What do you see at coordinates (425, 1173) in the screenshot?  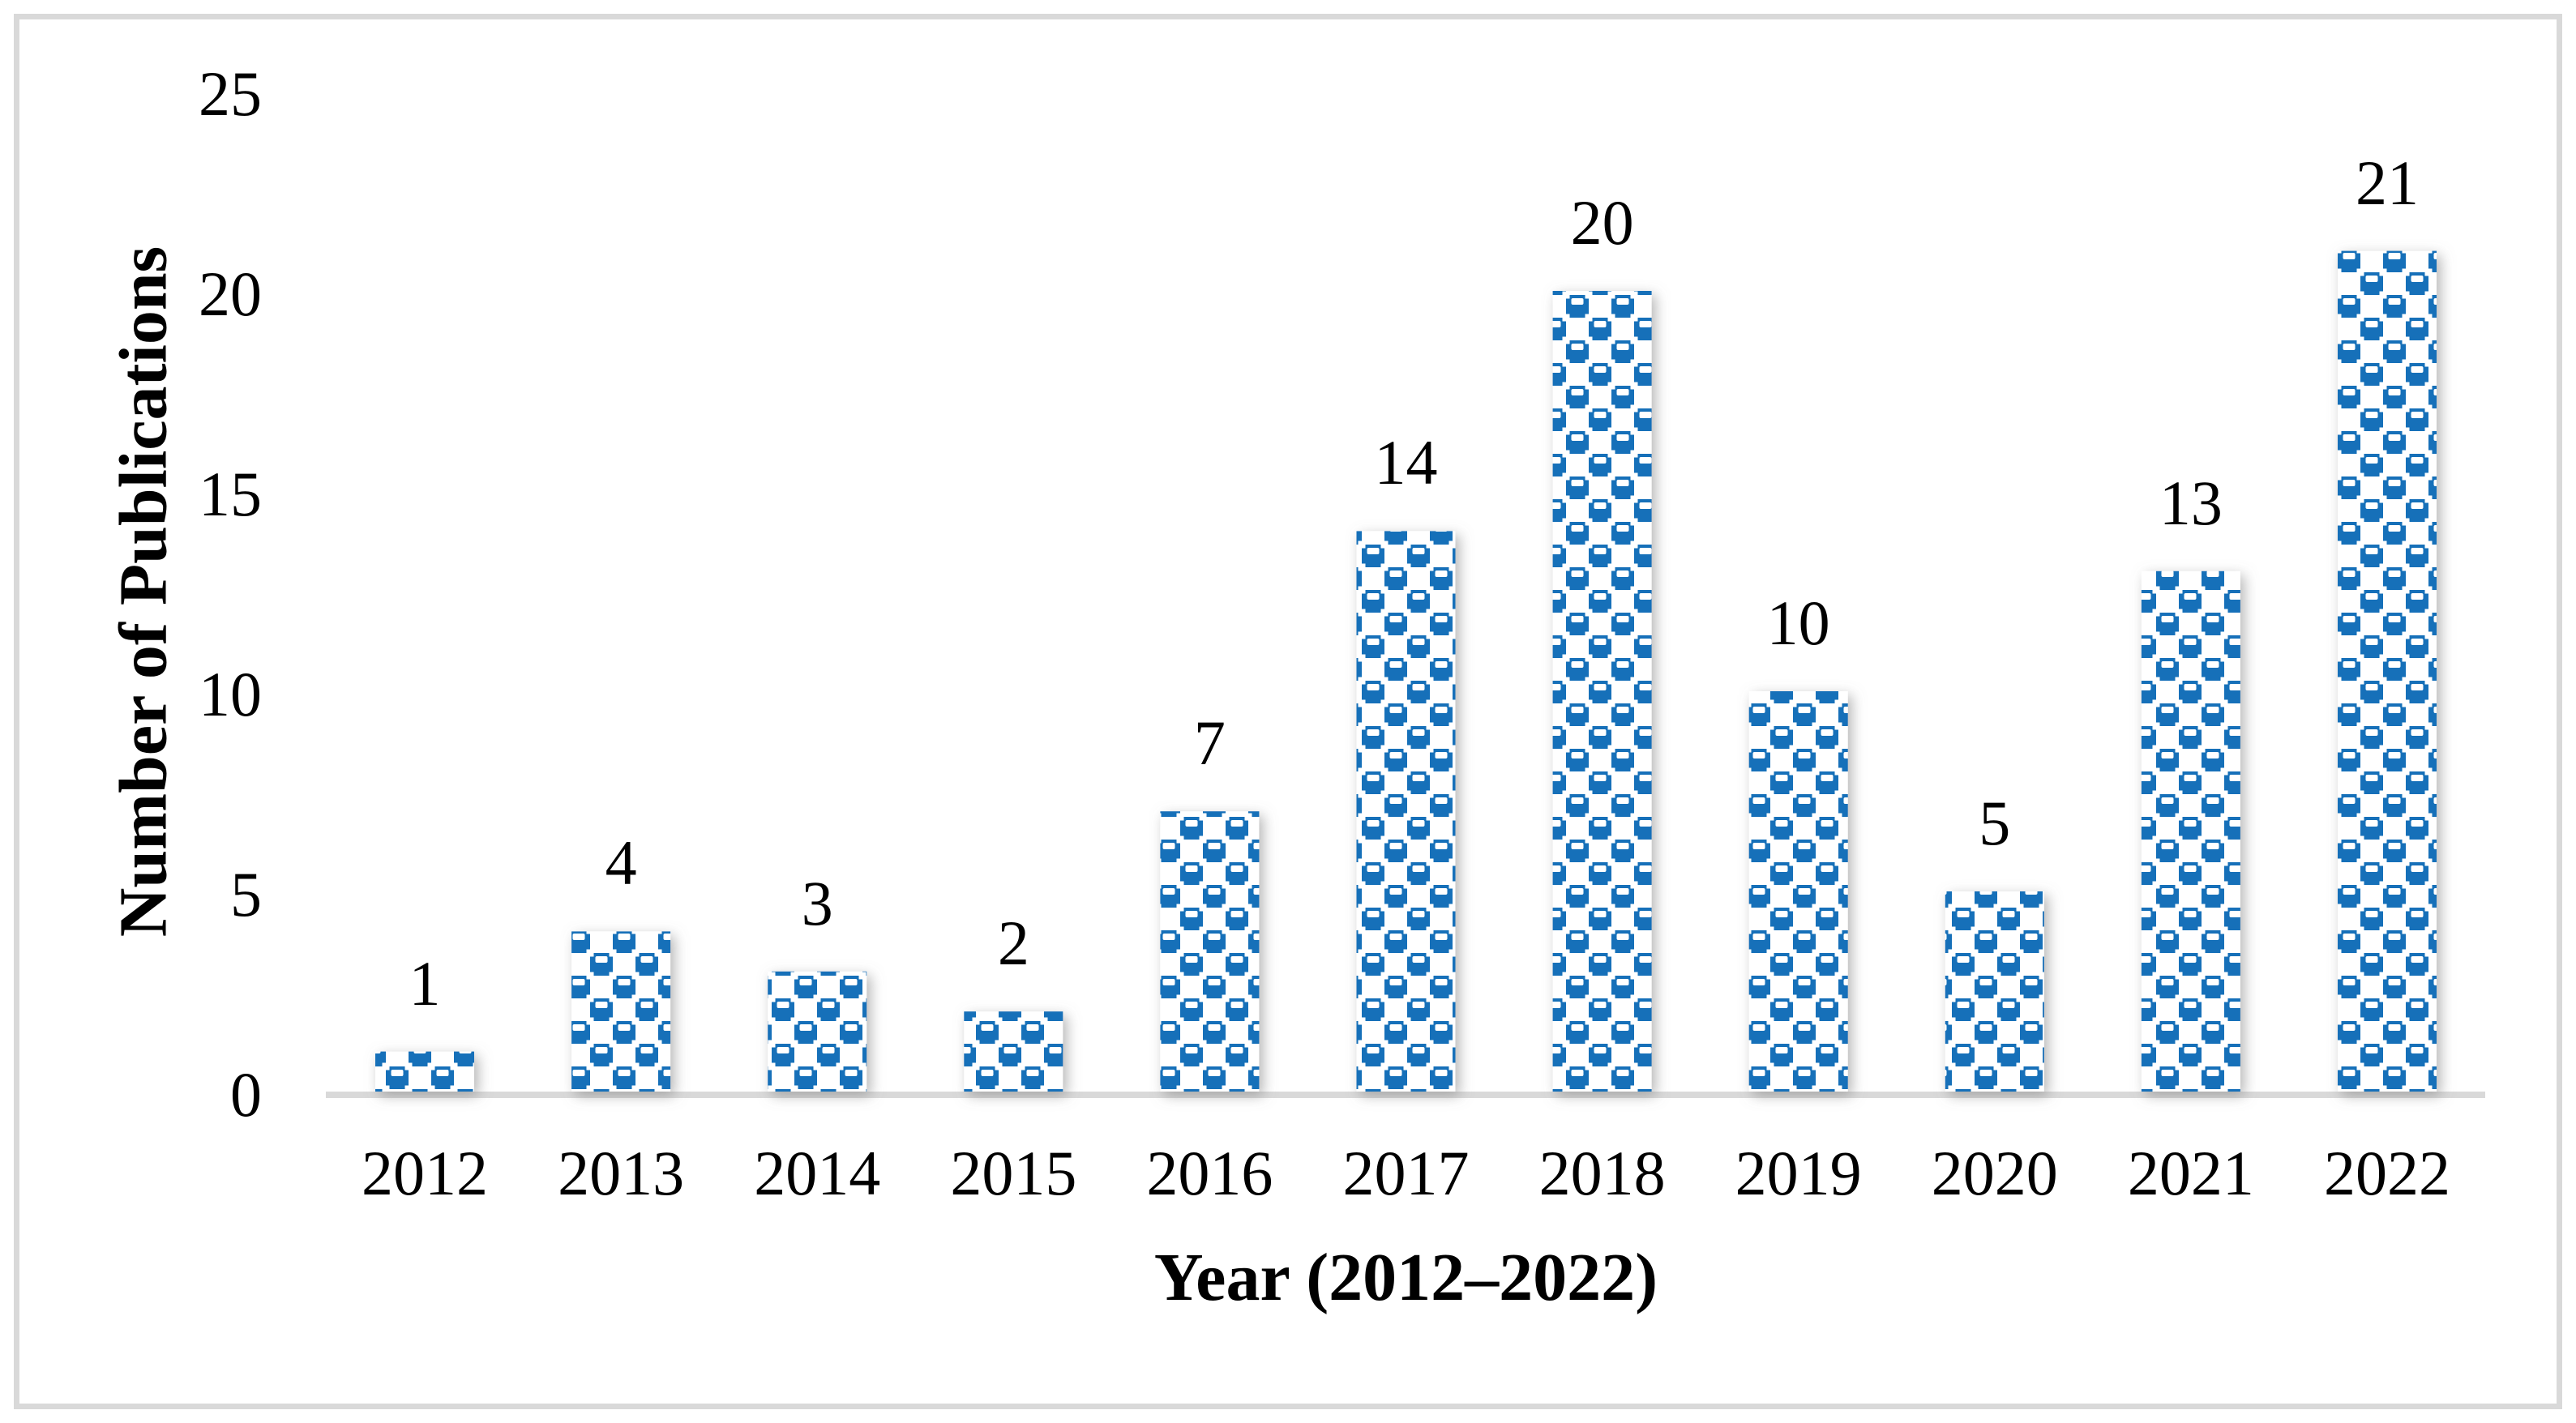 I see `x-tick-label-2012: 2012` at bounding box center [425, 1173].